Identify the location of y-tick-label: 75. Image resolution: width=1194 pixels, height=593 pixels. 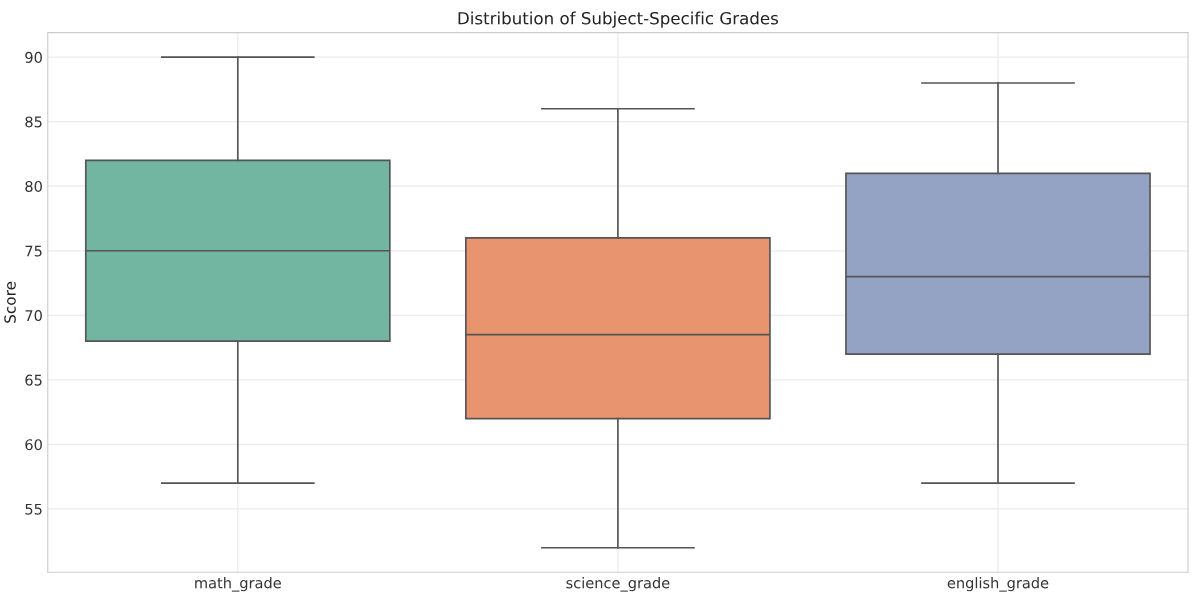
(33, 251).